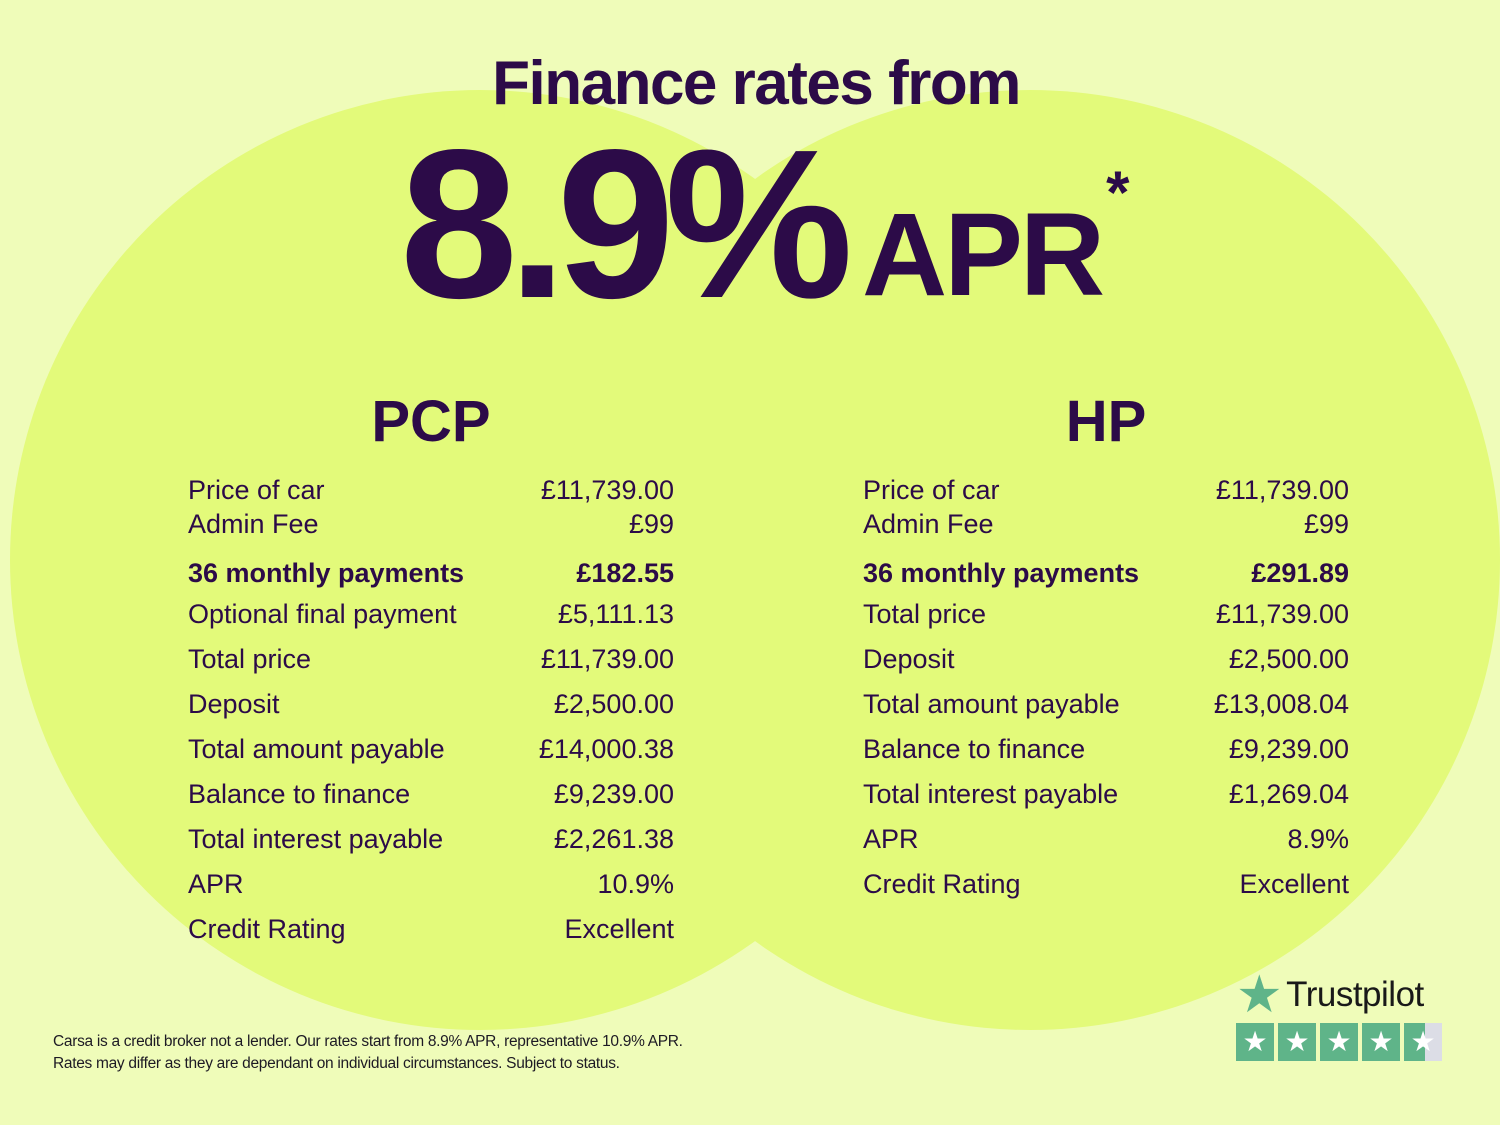 Image resolution: width=1500 pixels, height=1125 pixels. I want to click on row-value: £182.55, so click(625, 573).